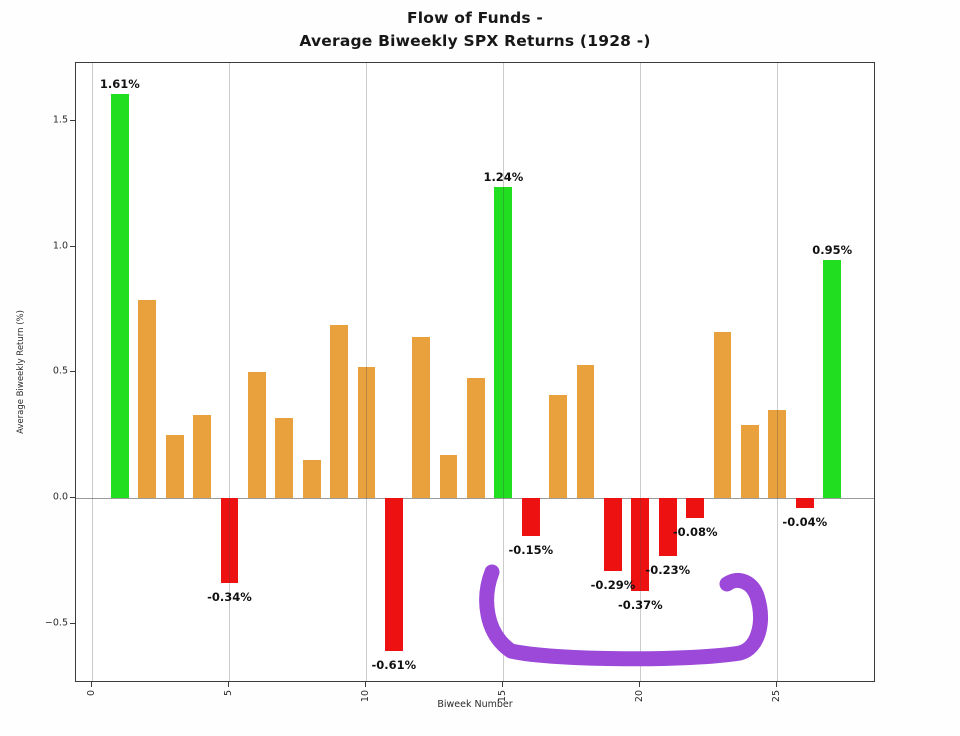 The image size is (960, 736). I want to click on zero-gridline, so click(475, 498).